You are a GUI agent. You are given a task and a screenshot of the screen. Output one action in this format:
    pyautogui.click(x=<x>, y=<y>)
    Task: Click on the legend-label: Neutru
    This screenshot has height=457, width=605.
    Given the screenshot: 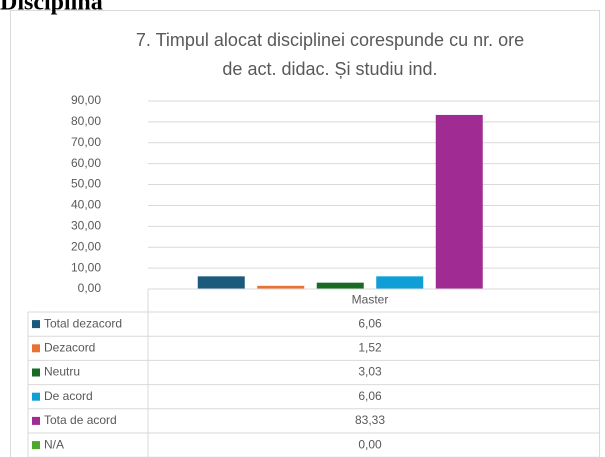 What is the action you would take?
    pyautogui.click(x=62, y=372)
    